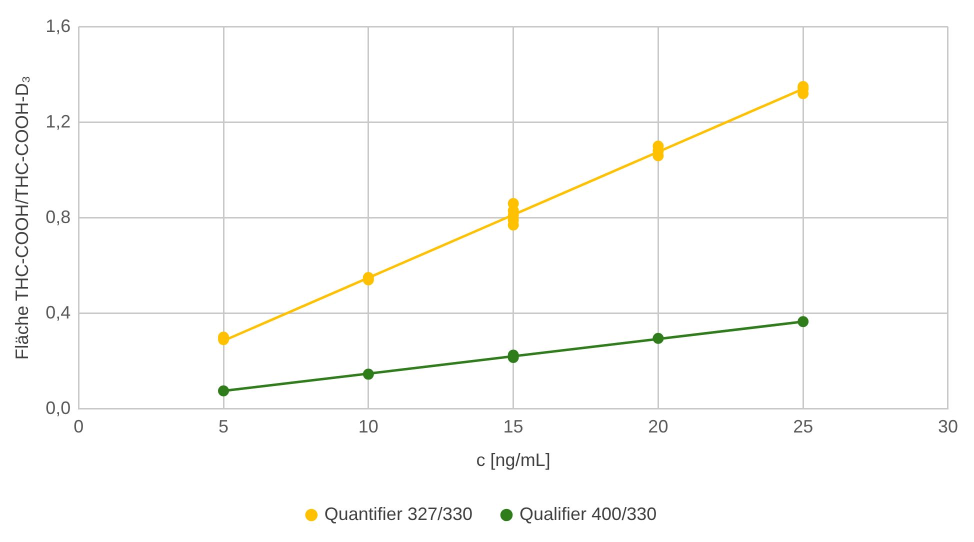 The width and height of the screenshot is (974, 542). What do you see at coordinates (58, 408) in the screenshot?
I see `y-tick-label: 0,0` at bounding box center [58, 408].